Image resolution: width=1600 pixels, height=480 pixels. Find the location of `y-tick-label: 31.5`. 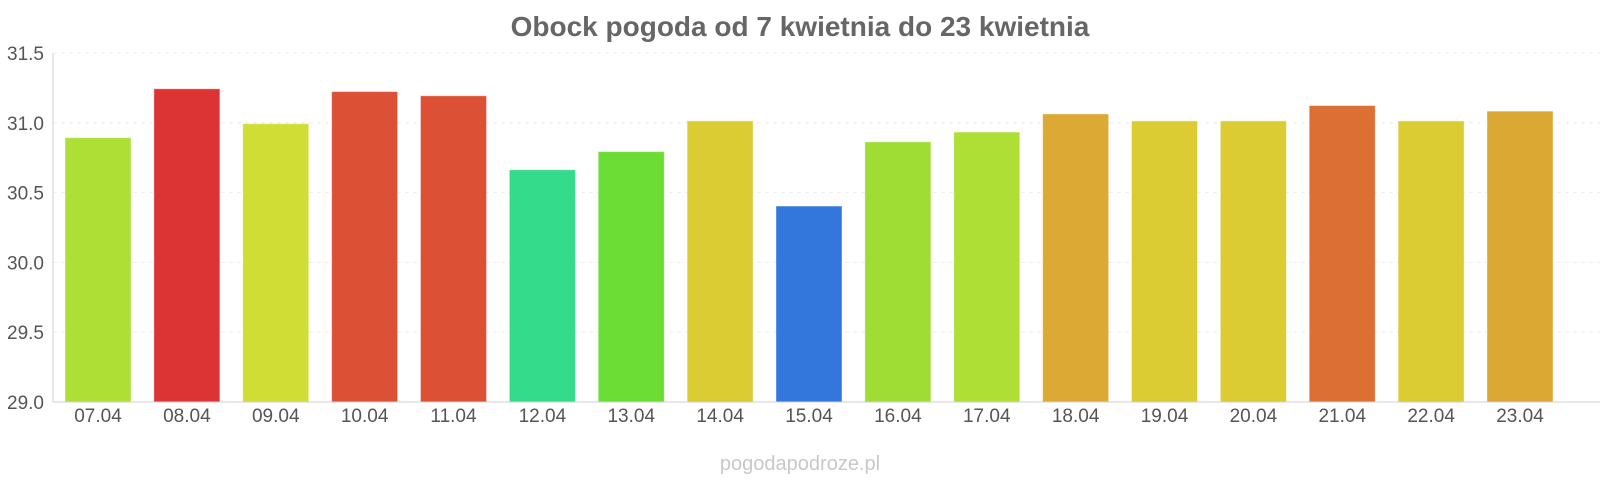

y-tick-label: 31.5 is located at coordinates (25, 54).